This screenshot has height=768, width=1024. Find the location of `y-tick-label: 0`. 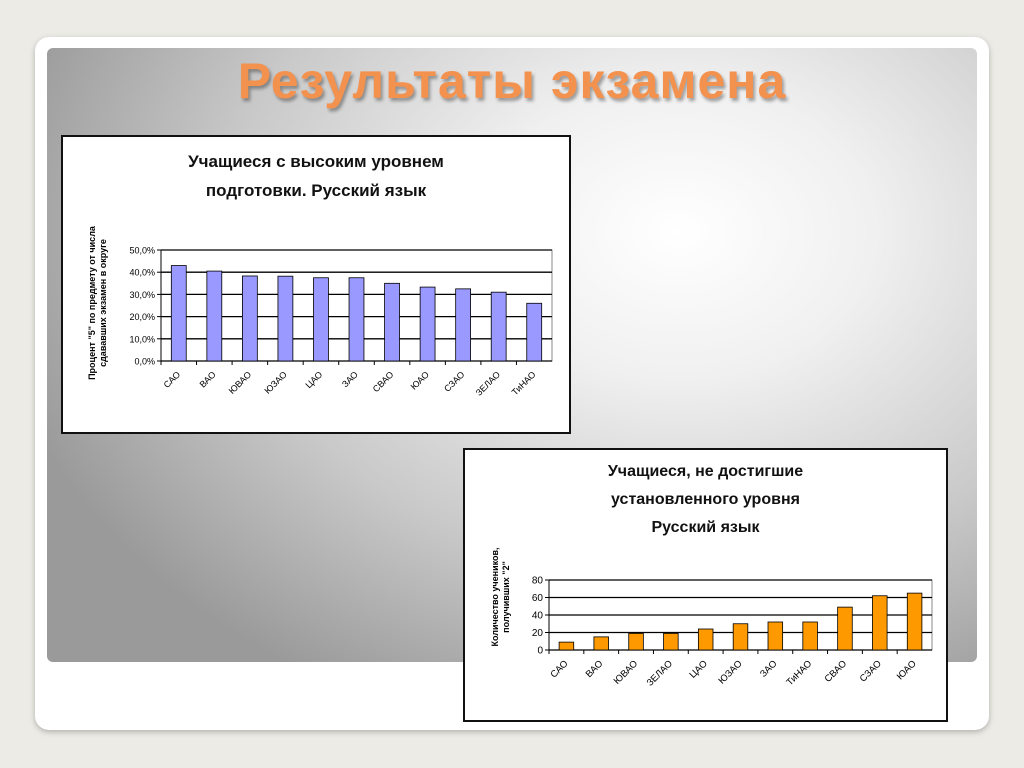

y-tick-label: 0 is located at coordinates (540, 651).